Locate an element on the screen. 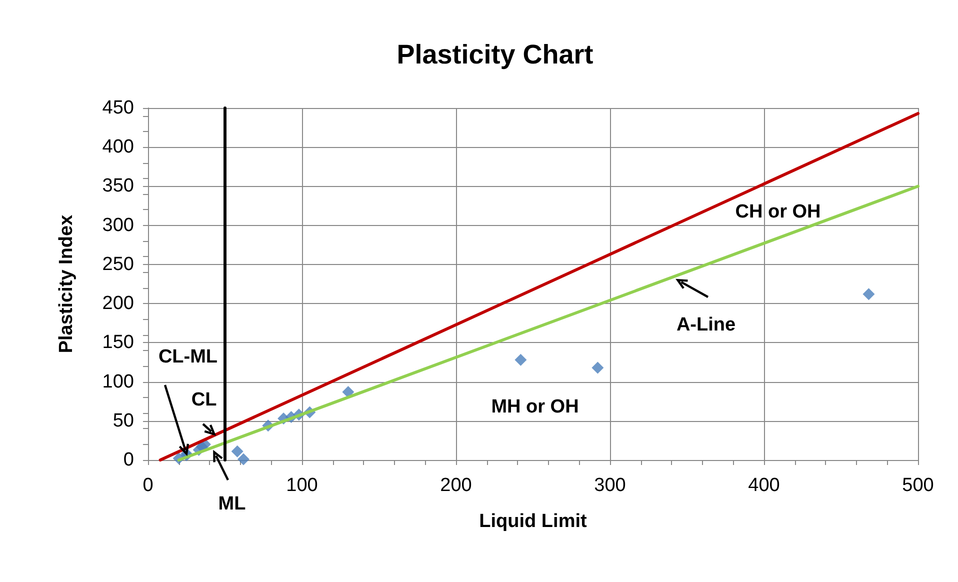 The height and width of the screenshot is (582, 958). y-tick-label: 450 is located at coordinates (118, 108).